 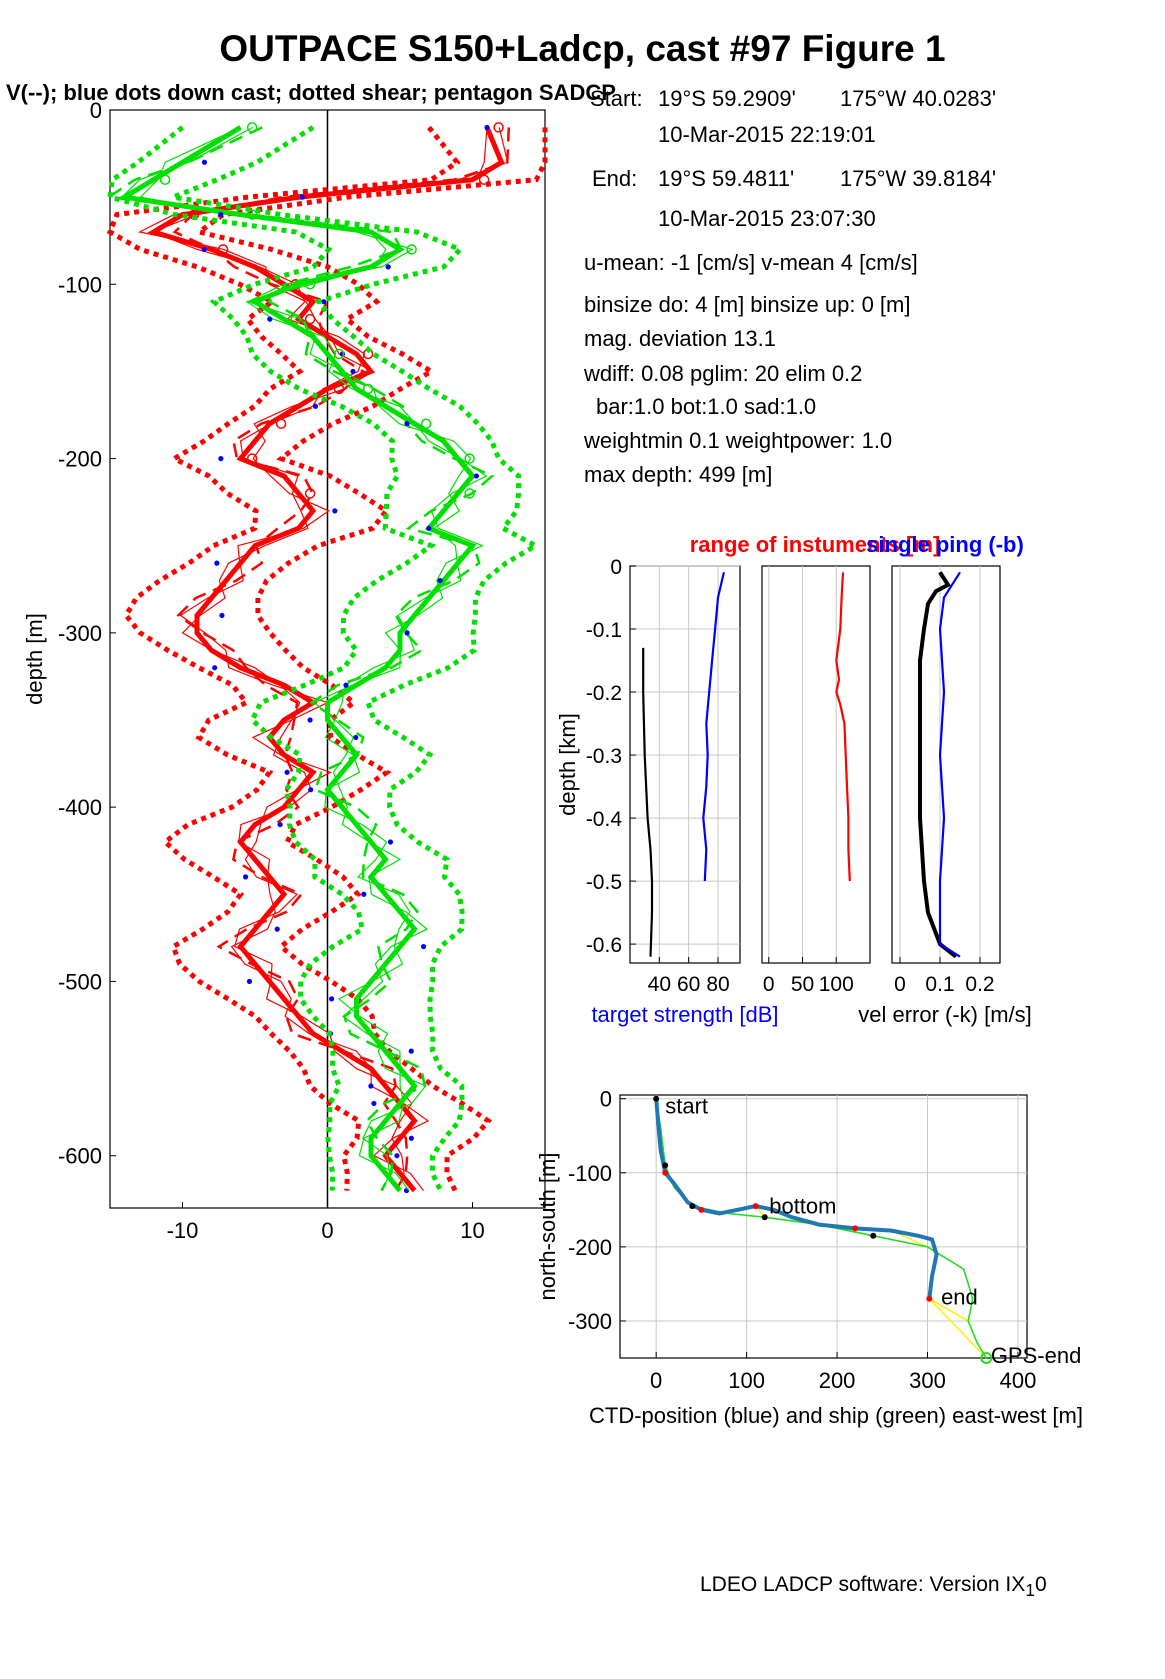 What do you see at coordinates (900, 984) in the screenshot?
I see `vel_error-xtick-label: 0` at bounding box center [900, 984].